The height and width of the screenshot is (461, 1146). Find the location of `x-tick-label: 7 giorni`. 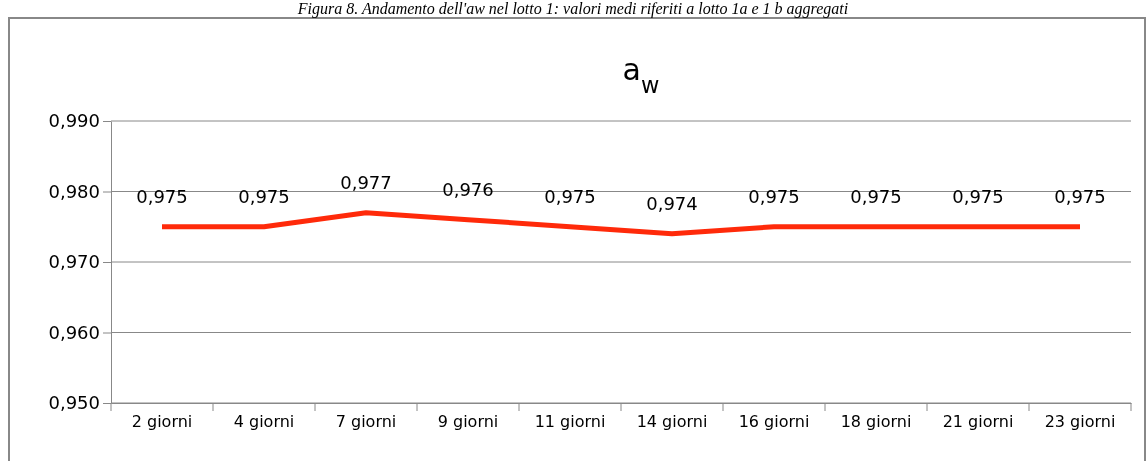

x-tick-label: 7 giorni is located at coordinates (366, 421).